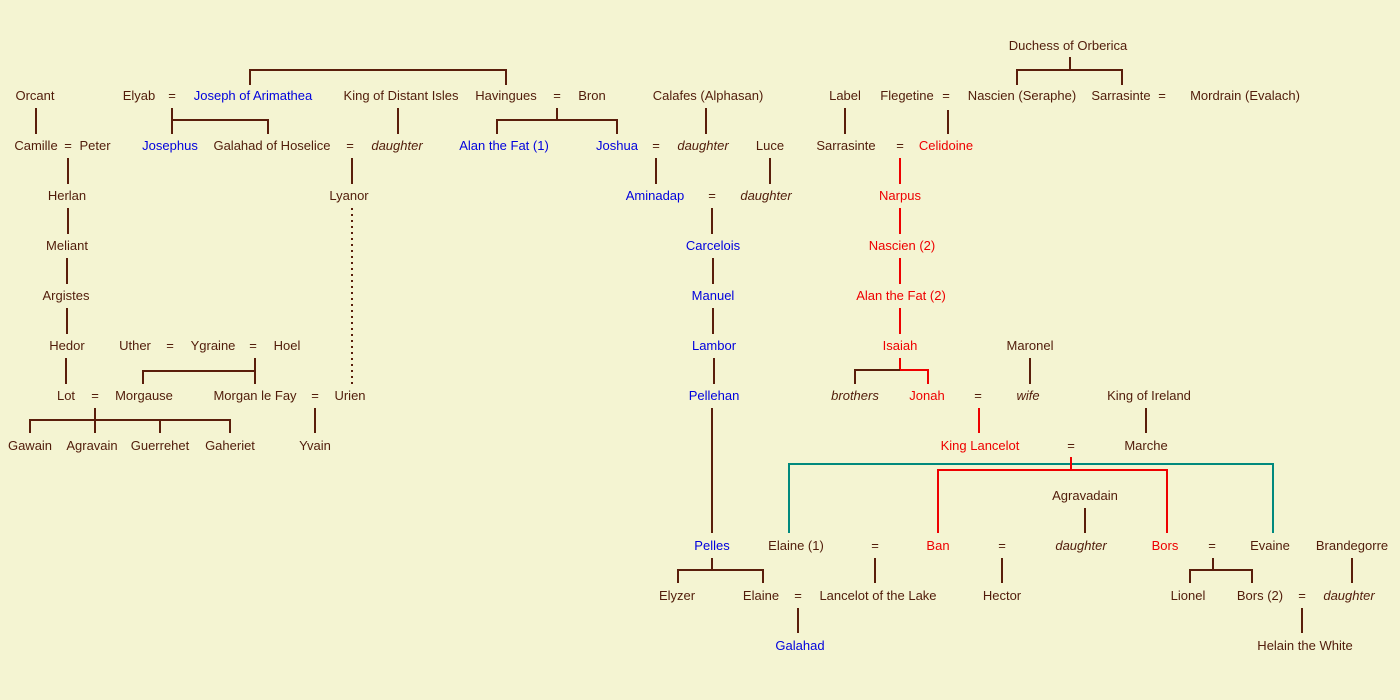 This screenshot has width=1400, height=700. Describe the element at coordinates (506, 95) in the screenshot. I see `person-name-havingues: Havingues` at that location.